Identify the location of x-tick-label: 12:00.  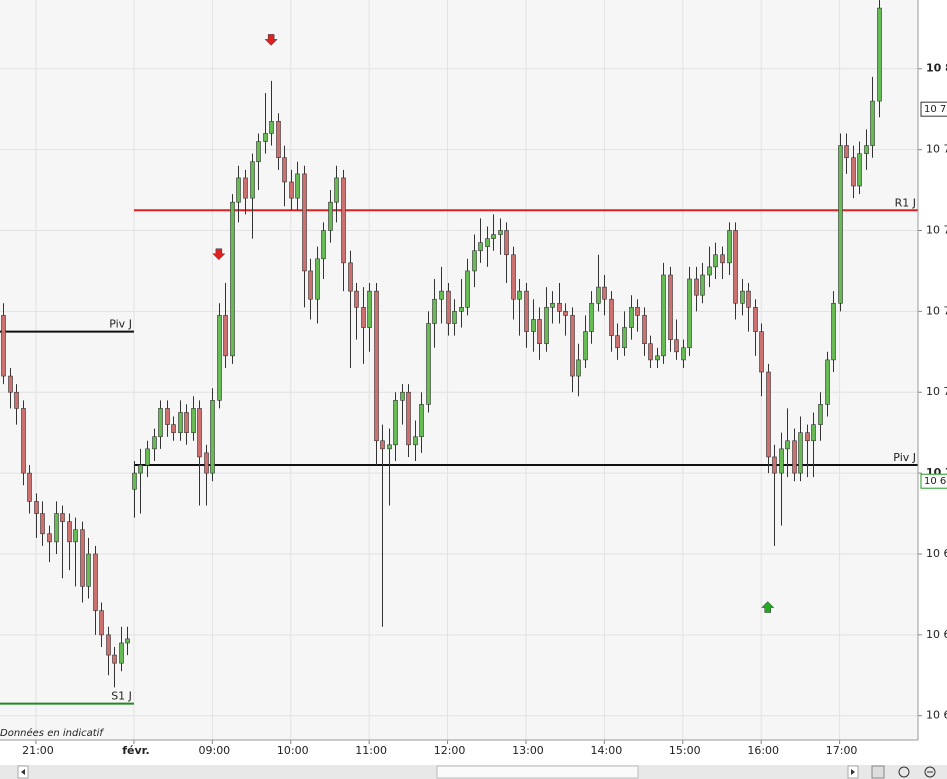
(450, 750).